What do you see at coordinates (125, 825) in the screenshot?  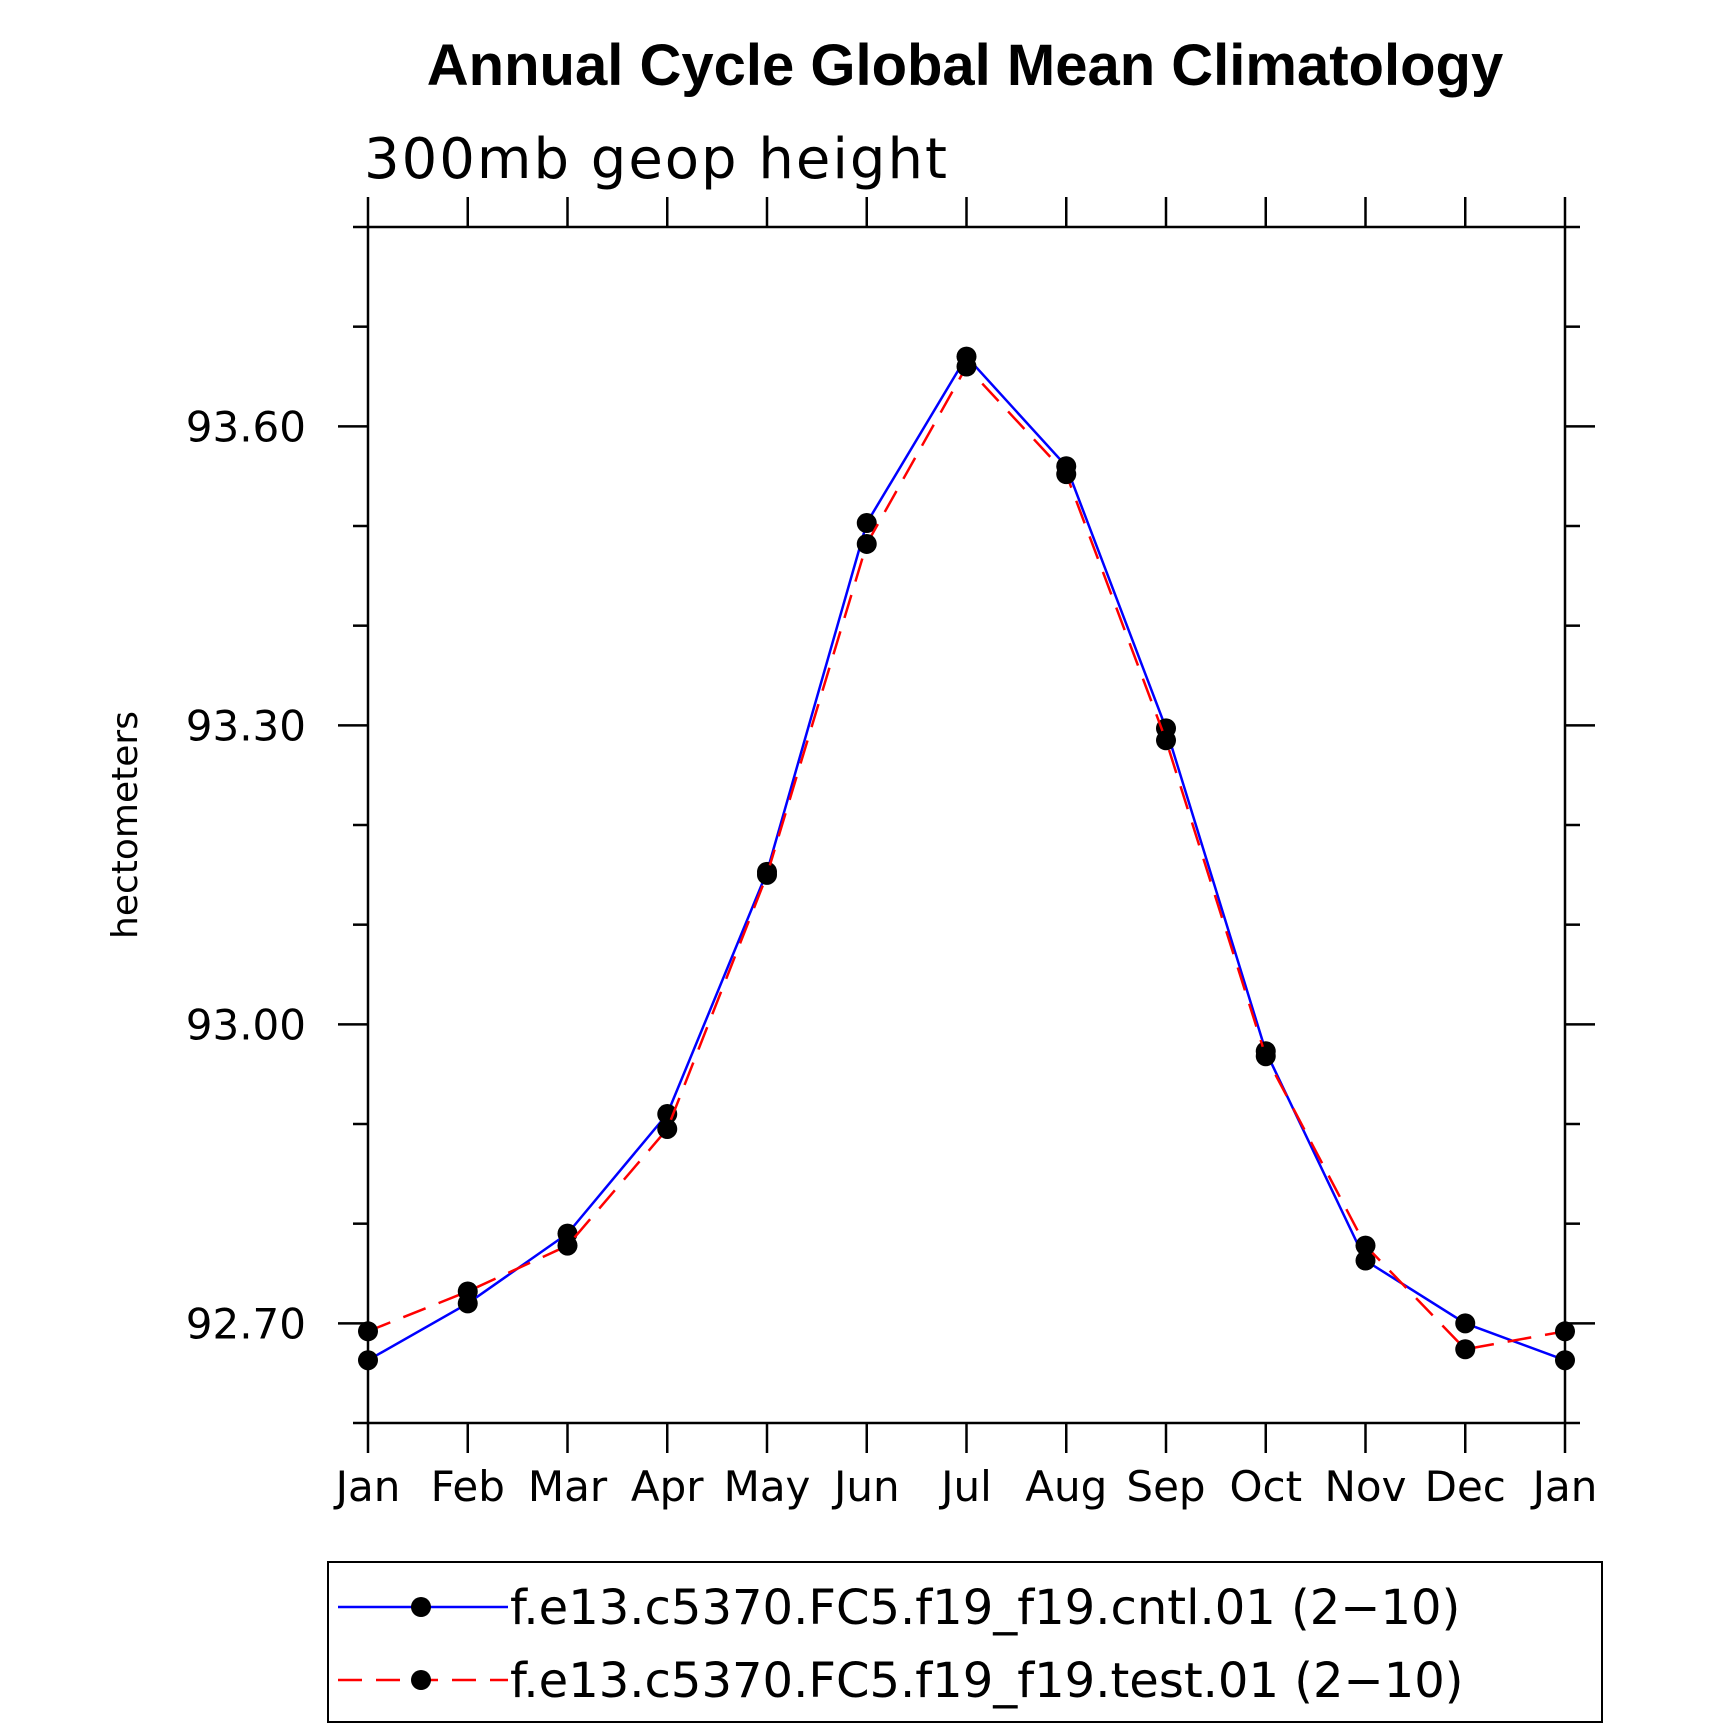 I see `y-axis-label: hectometers` at bounding box center [125, 825].